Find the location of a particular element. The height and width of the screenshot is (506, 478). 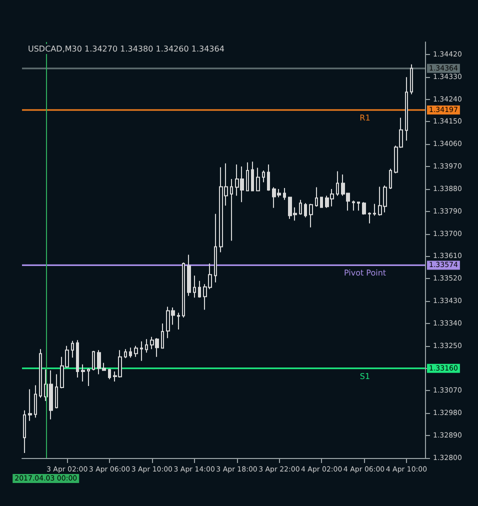

ref-line-label: R1 is located at coordinates (365, 118).